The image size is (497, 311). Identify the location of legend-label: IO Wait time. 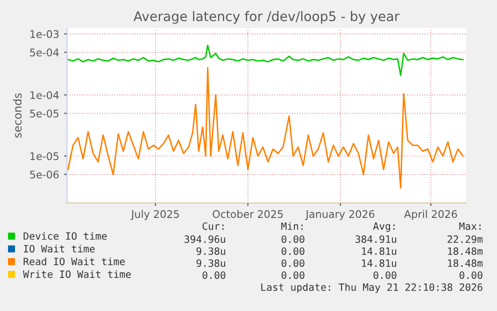
(59, 248).